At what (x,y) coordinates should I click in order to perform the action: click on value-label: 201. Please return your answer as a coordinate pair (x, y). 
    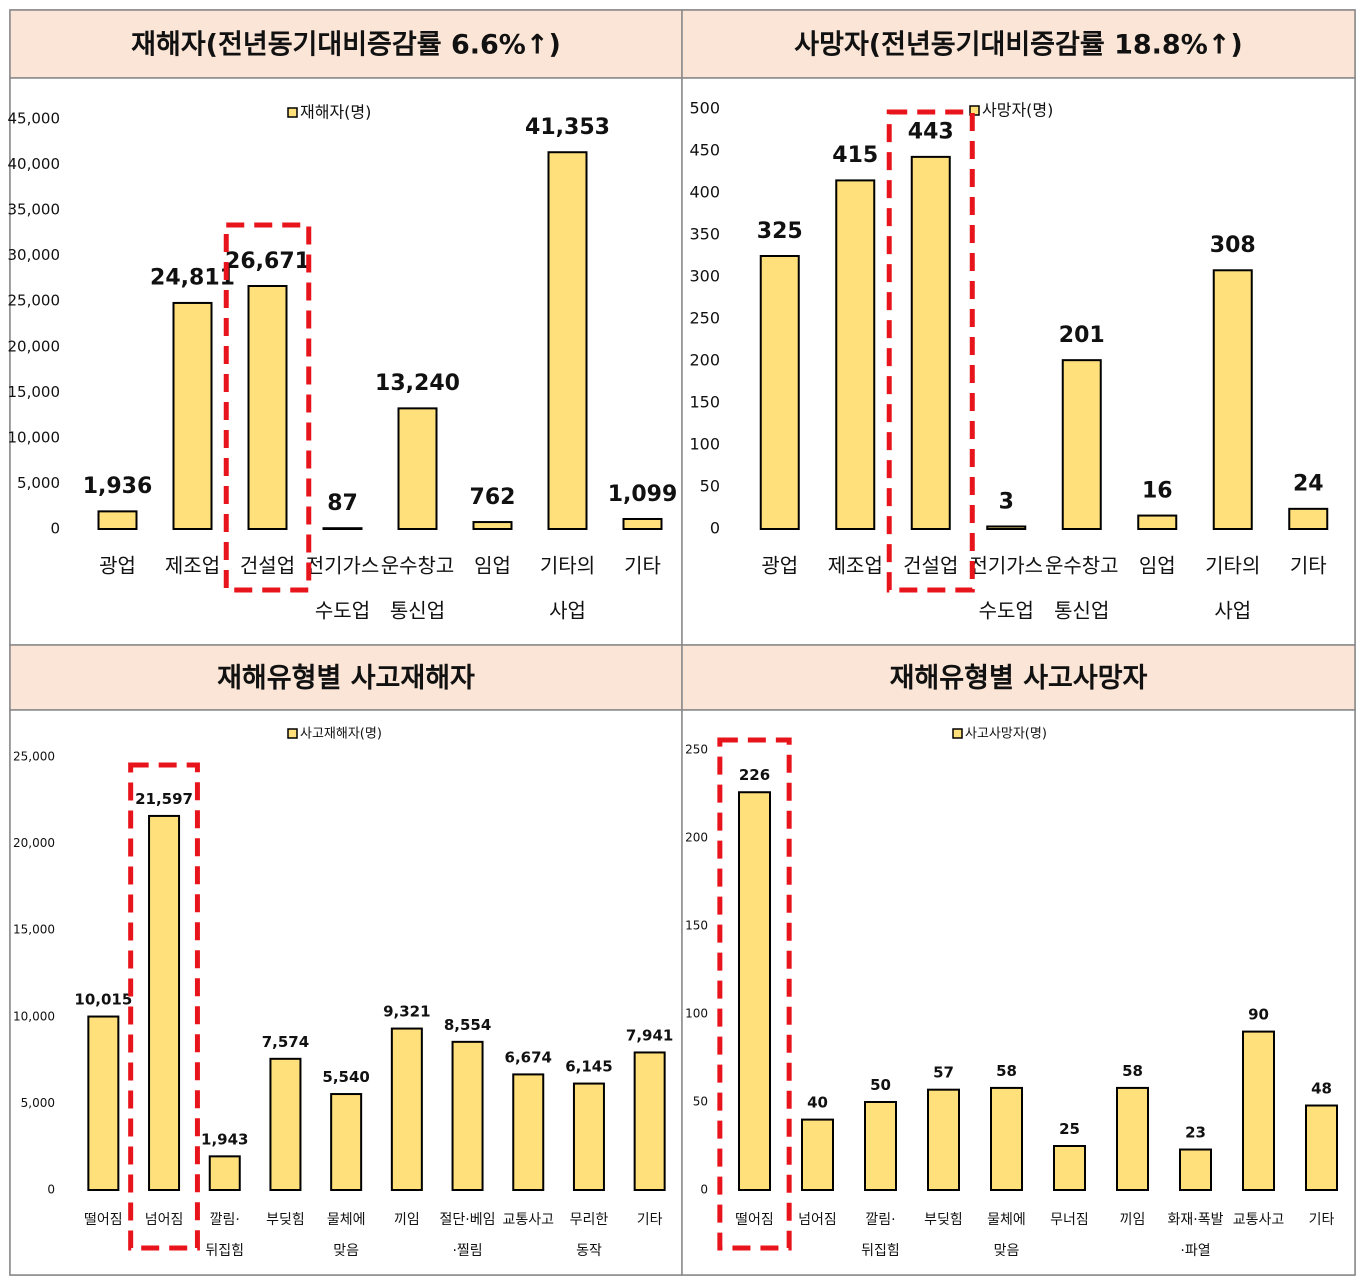
    Looking at the image, I should click on (1082, 335).